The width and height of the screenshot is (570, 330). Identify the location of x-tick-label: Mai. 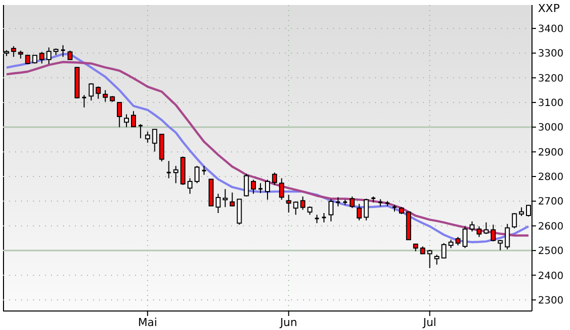
(148, 322).